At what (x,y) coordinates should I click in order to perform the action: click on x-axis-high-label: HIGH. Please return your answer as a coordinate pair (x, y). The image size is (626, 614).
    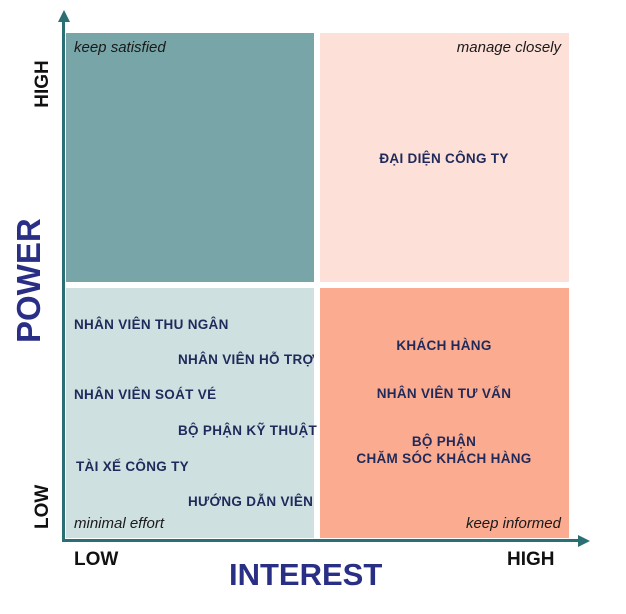
    Looking at the image, I should click on (531, 559).